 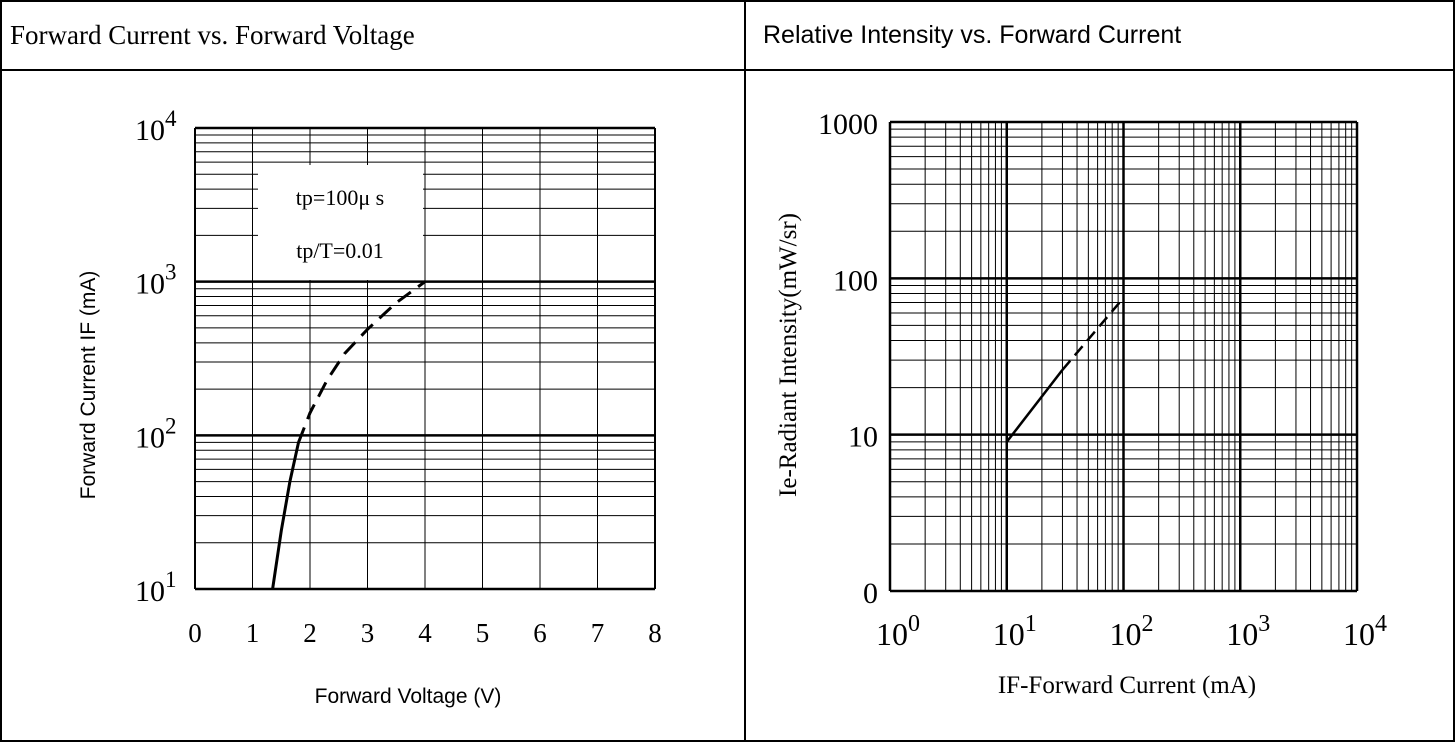 I want to click on left-chart-y-tick-label: 10¹, so click(x=156, y=587).